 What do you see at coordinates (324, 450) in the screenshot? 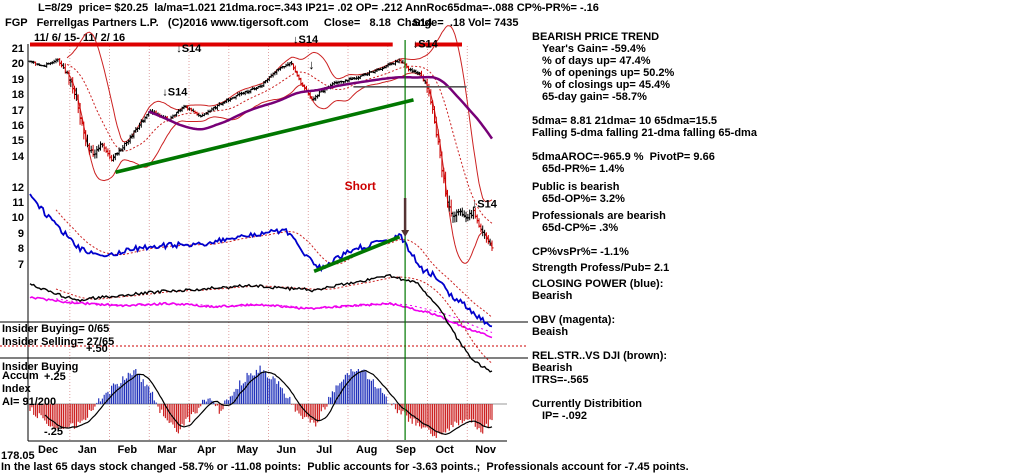
I see `month-label: Jul` at bounding box center [324, 450].